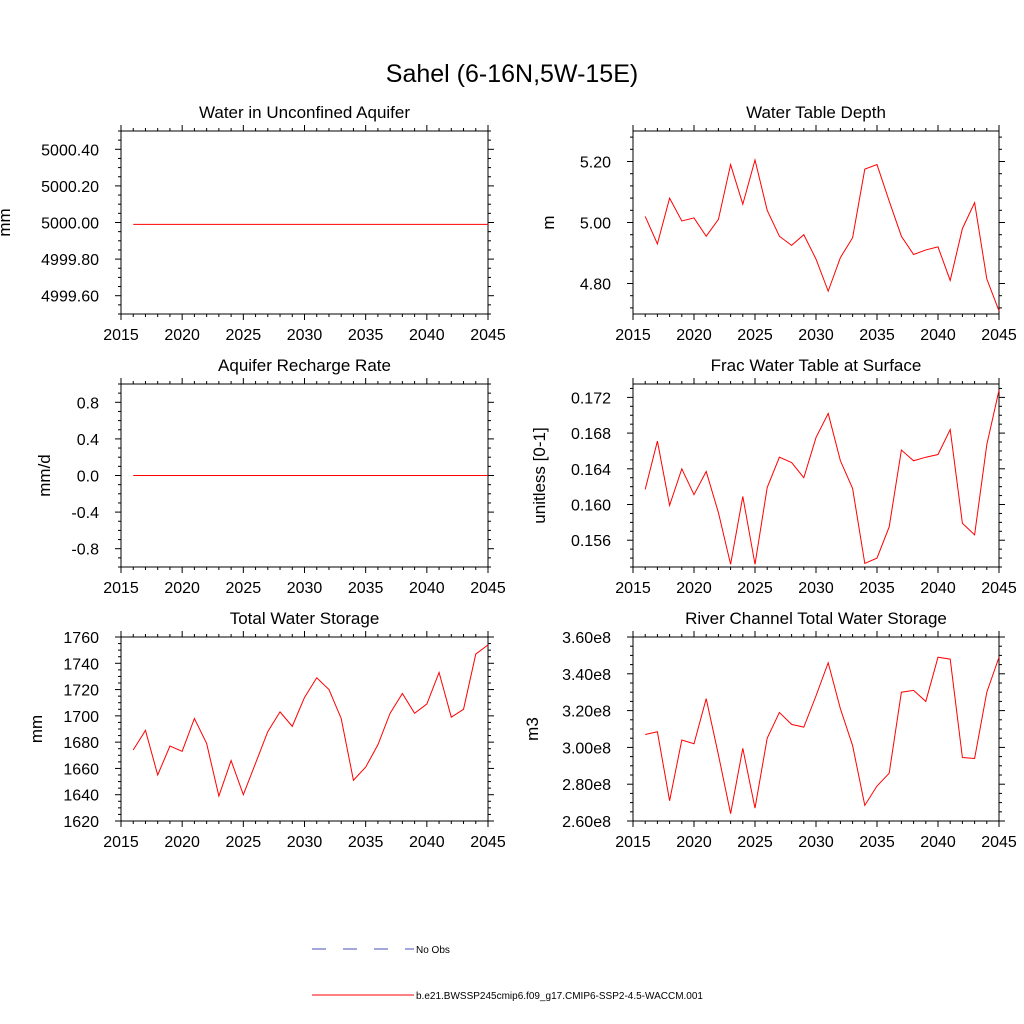 The image size is (1024, 1024). What do you see at coordinates (532, 729) in the screenshot?
I see `y-axis-label: m3` at bounding box center [532, 729].